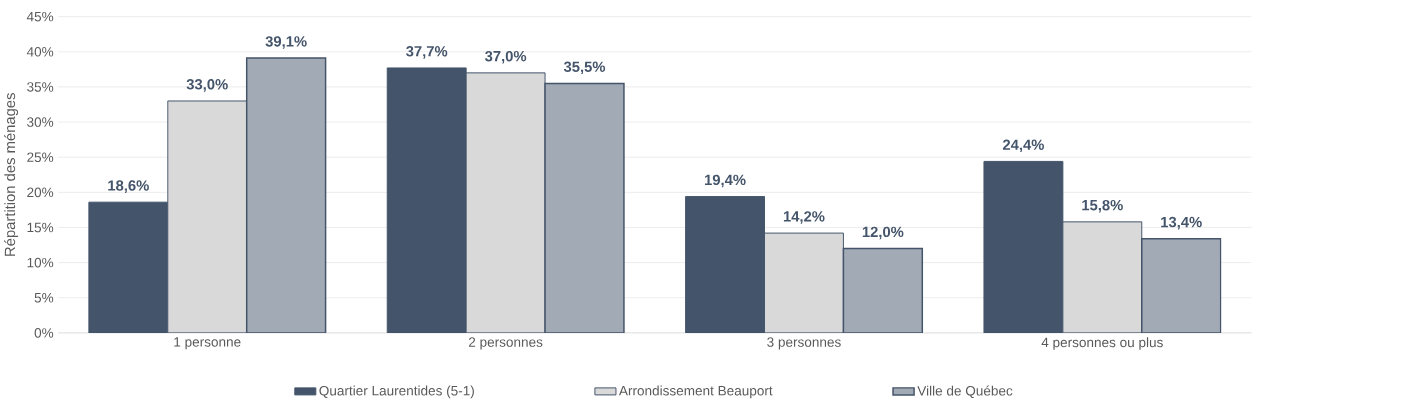 The height and width of the screenshot is (403, 1409). Describe the element at coordinates (128, 186) in the screenshot. I see `data-label: 18,6%` at that location.